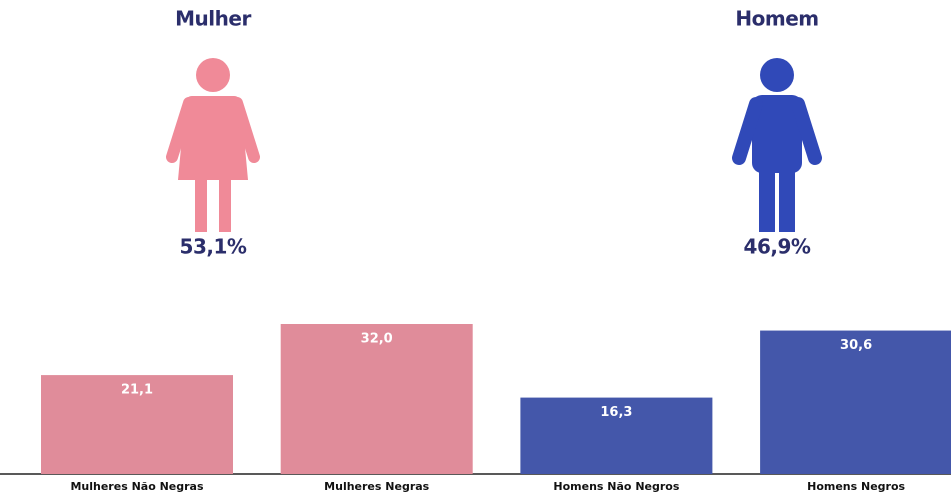  Describe the element at coordinates (376, 486) in the screenshot. I see `x-tick-label: Mulheres Negras` at that location.